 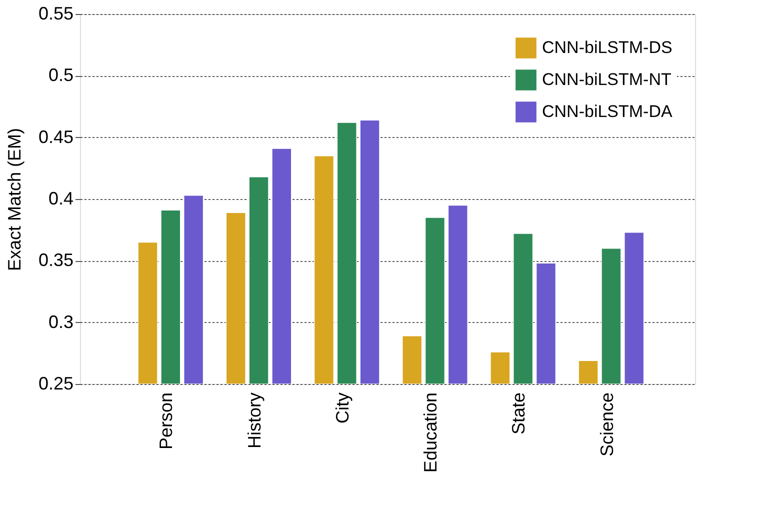 I want to click on x-tick-label: City, so click(x=342, y=408).